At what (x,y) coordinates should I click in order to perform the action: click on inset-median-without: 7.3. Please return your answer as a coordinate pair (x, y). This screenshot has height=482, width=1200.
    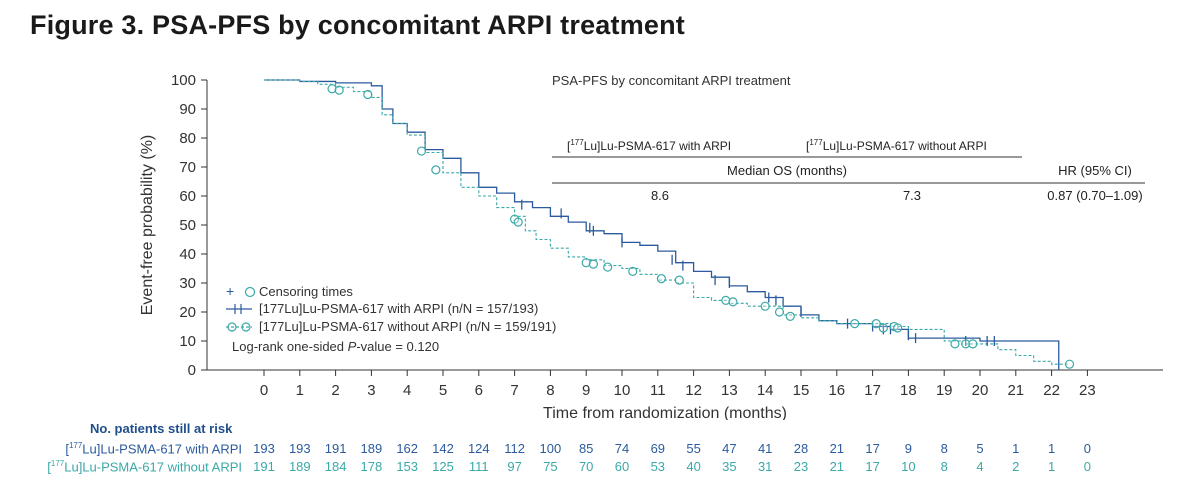
    Looking at the image, I should click on (912, 195).